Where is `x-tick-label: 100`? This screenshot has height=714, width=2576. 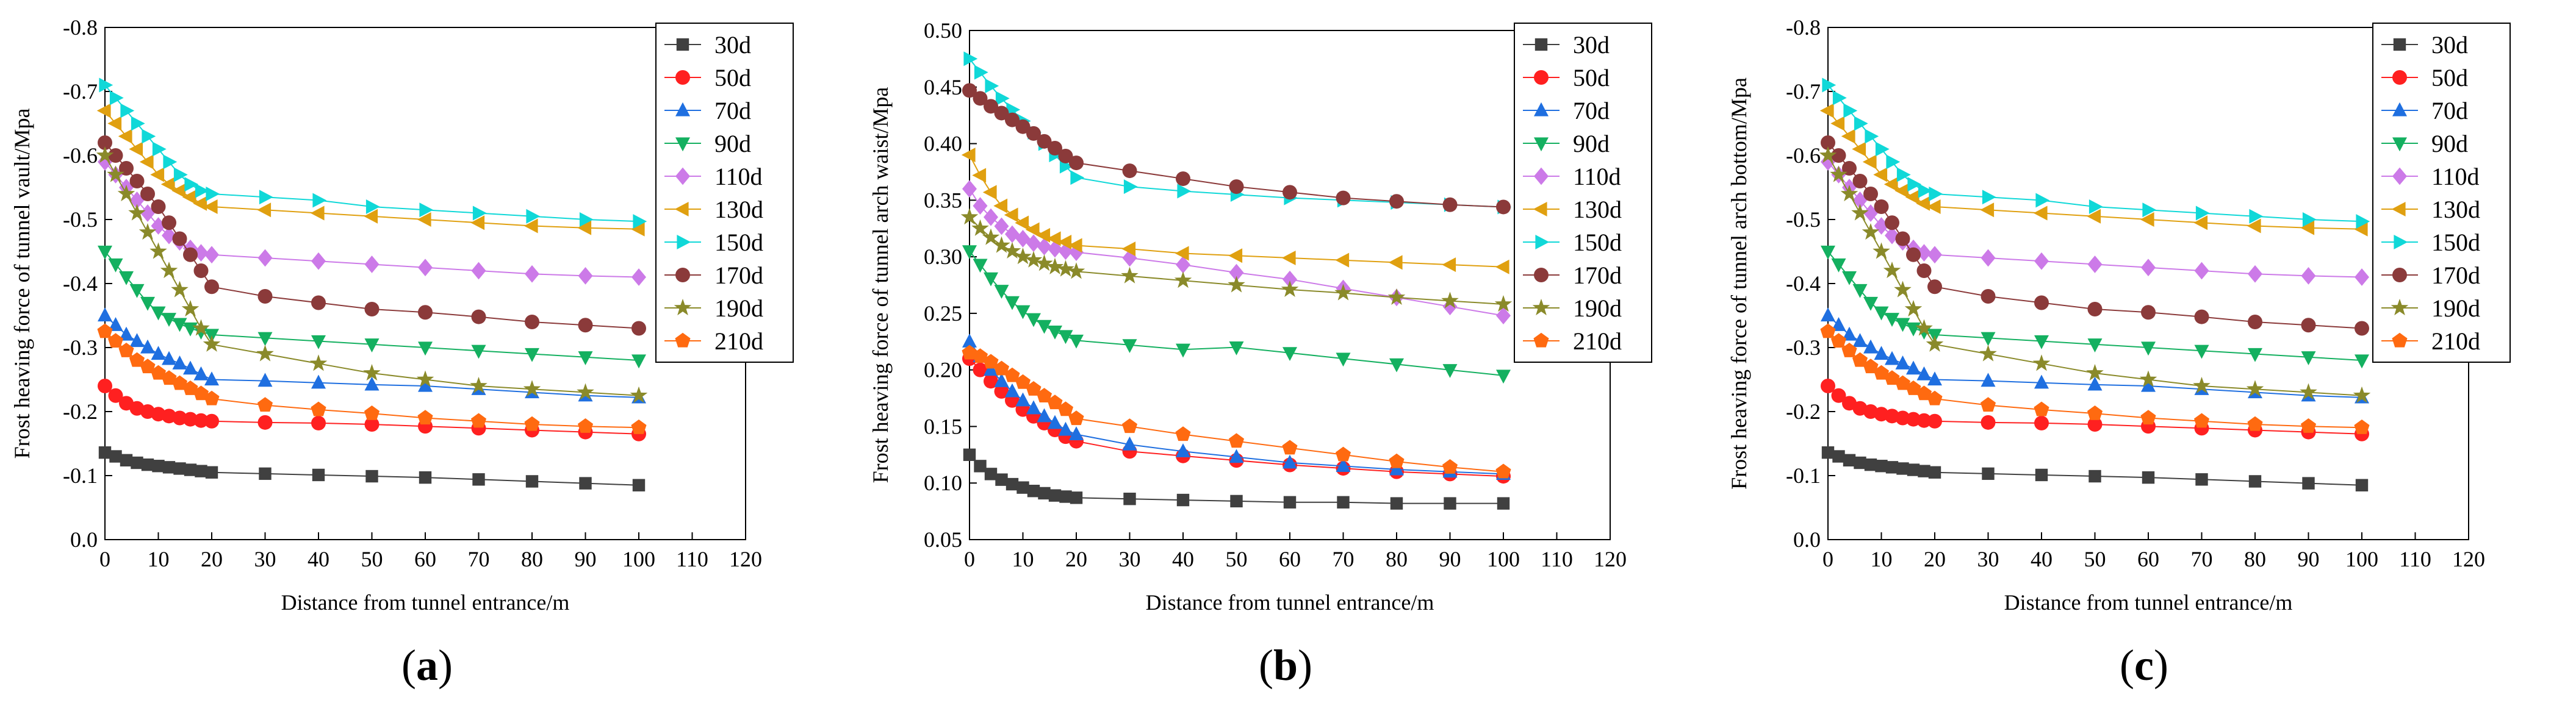
x-tick-label: 100 is located at coordinates (638, 559).